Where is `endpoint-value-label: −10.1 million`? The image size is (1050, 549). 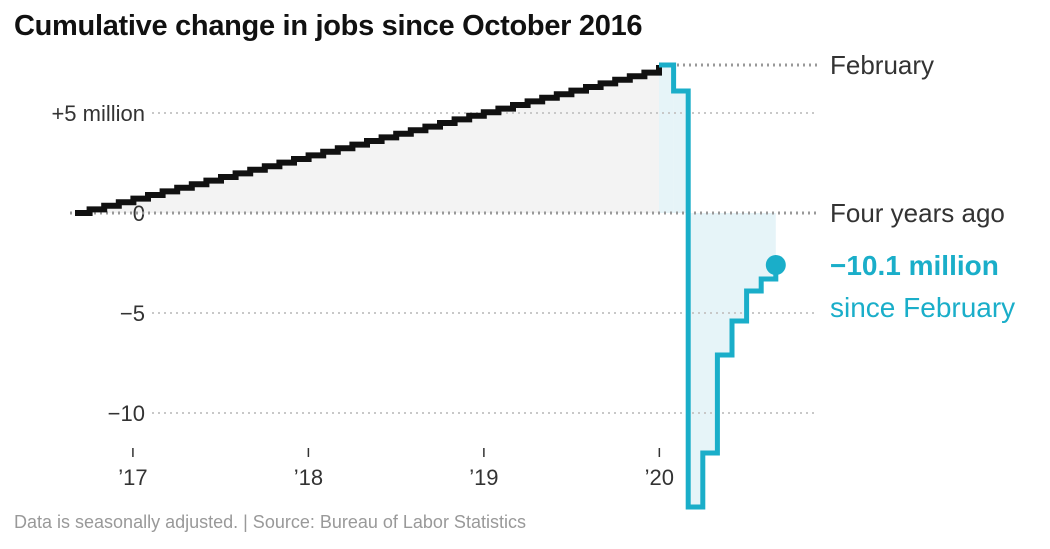 endpoint-value-label: −10.1 million is located at coordinates (914, 265).